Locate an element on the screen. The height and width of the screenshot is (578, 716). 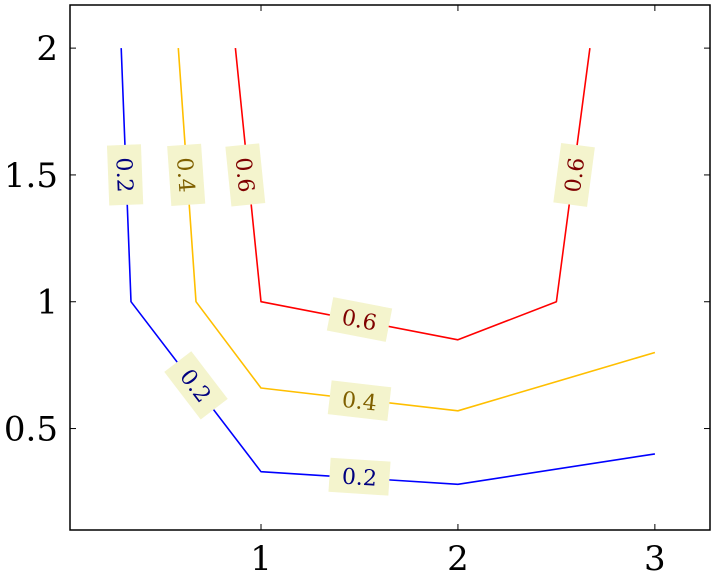
x-tick-label: 3 is located at coordinates (655, 558).